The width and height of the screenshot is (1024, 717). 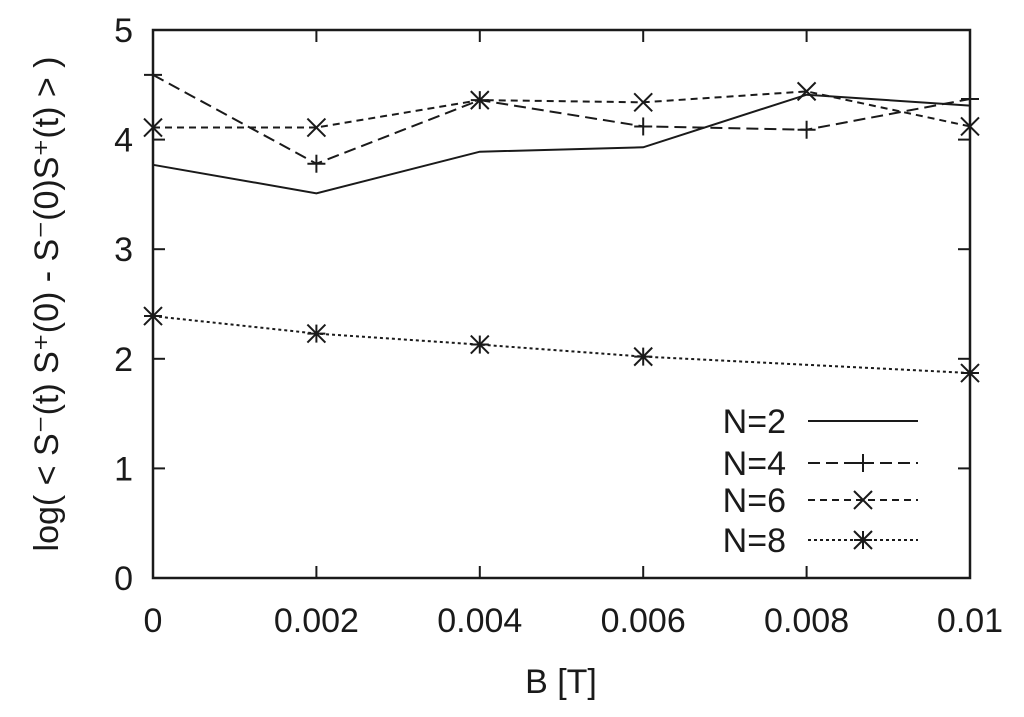 What do you see at coordinates (643, 621) in the screenshot?
I see `x-tick-label: 0.006` at bounding box center [643, 621].